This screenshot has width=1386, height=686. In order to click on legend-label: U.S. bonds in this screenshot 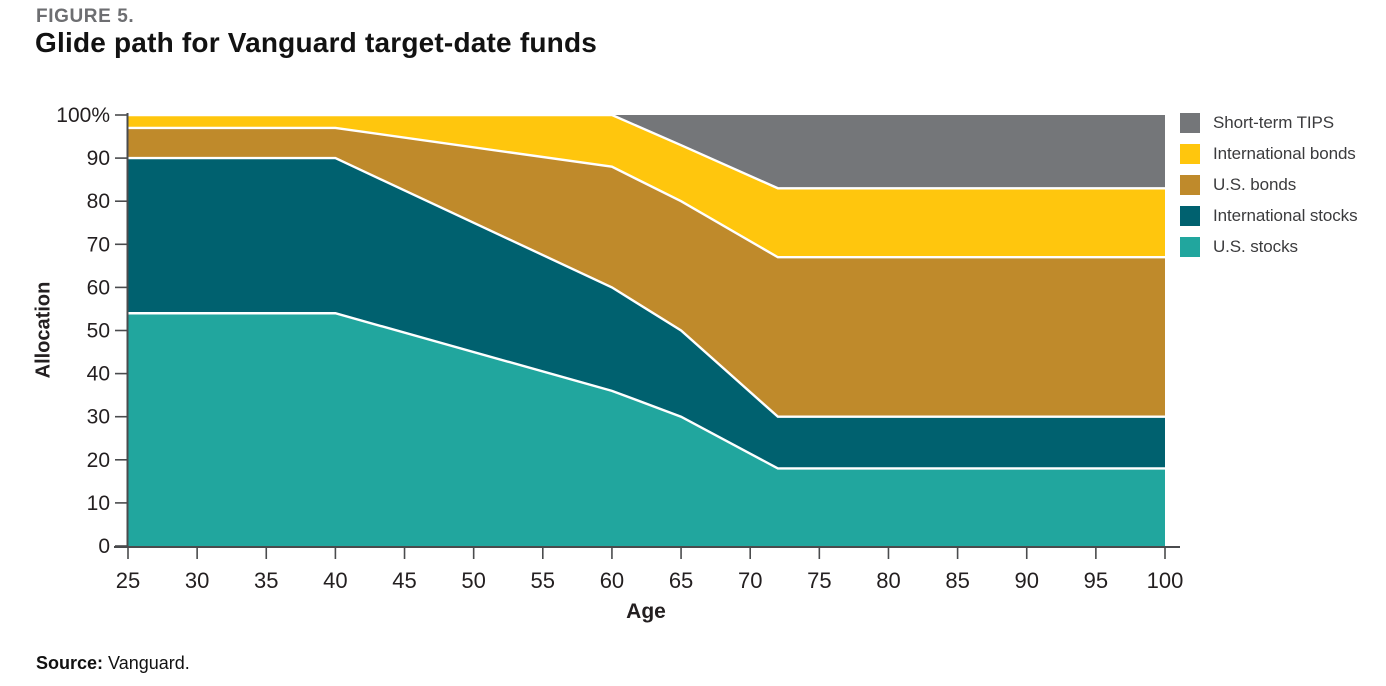, I will do `click(1255, 184)`.